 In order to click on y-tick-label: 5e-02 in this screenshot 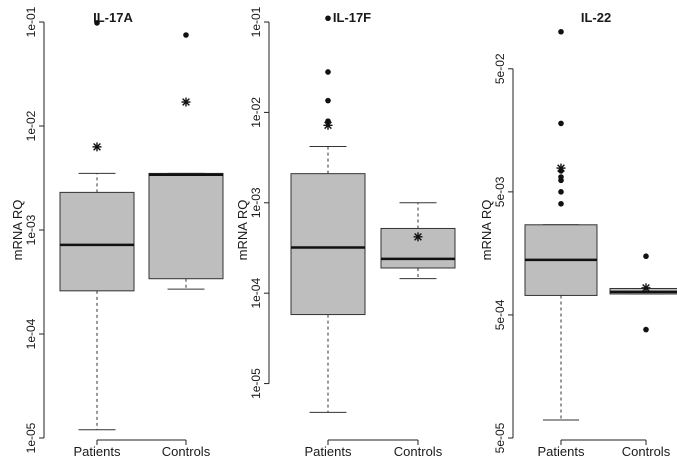, I will do `click(500, 68)`.